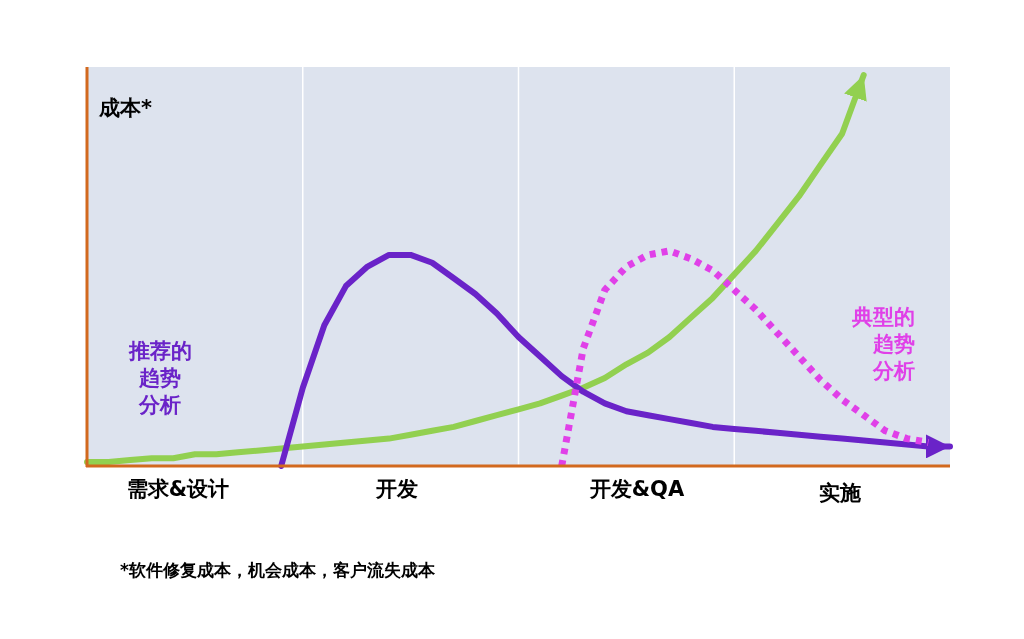 The height and width of the screenshot is (639, 1024). What do you see at coordinates (178, 489) in the screenshot?
I see `text: 需求&设计` at bounding box center [178, 489].